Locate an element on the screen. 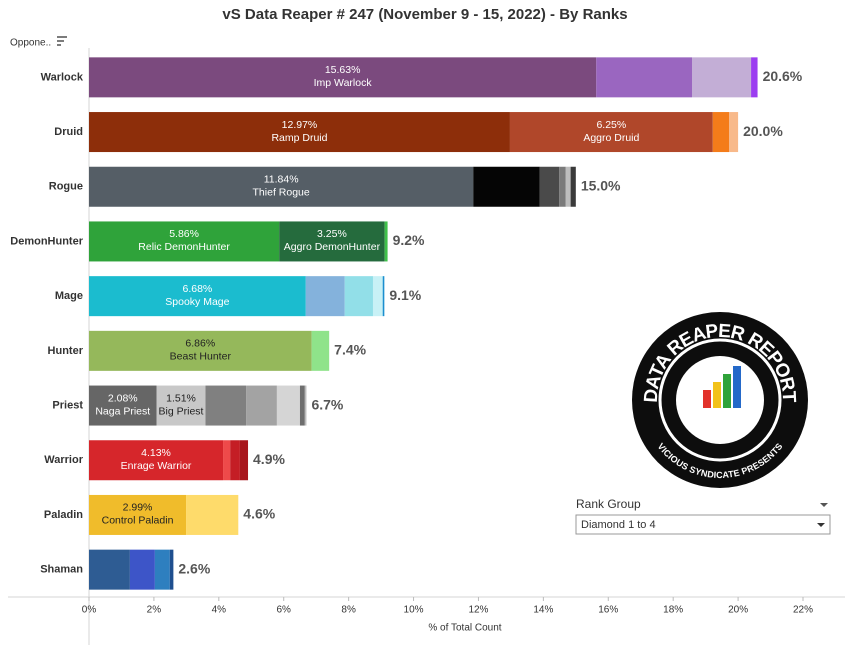 This screenshot has width=851, height=645. logo-ring is located at coordinates (720, 400).